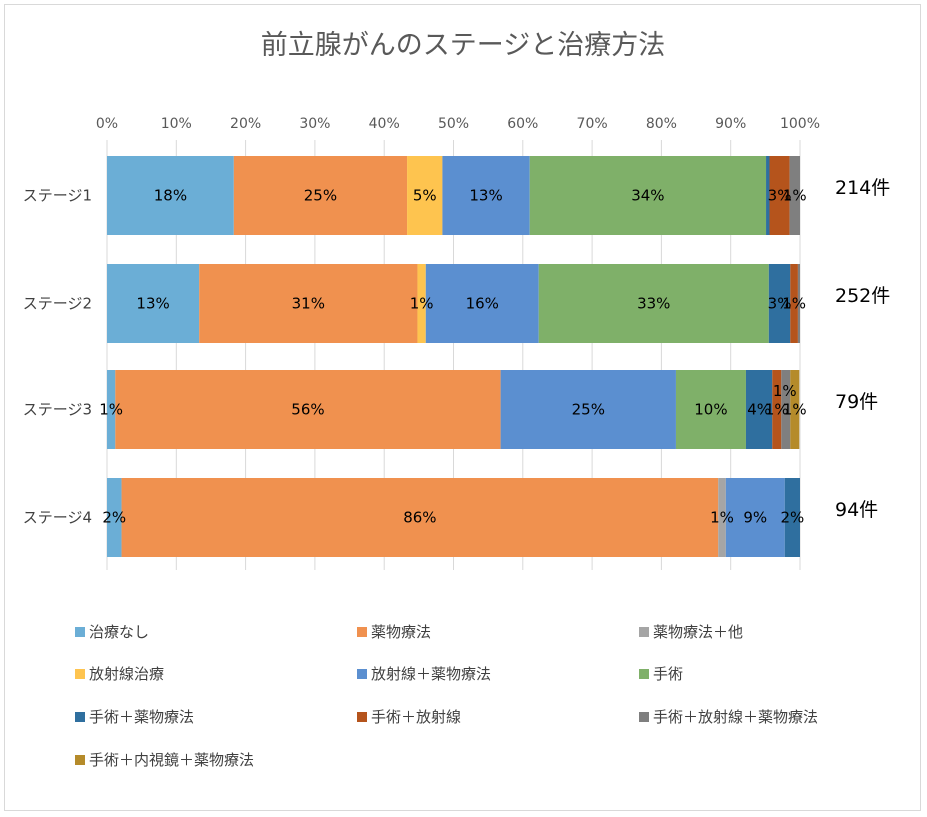  What do you see at coordinates (730, 124) in the screenshot?
I see `x-tick-label: 90%` at bounding box center [730, 124].